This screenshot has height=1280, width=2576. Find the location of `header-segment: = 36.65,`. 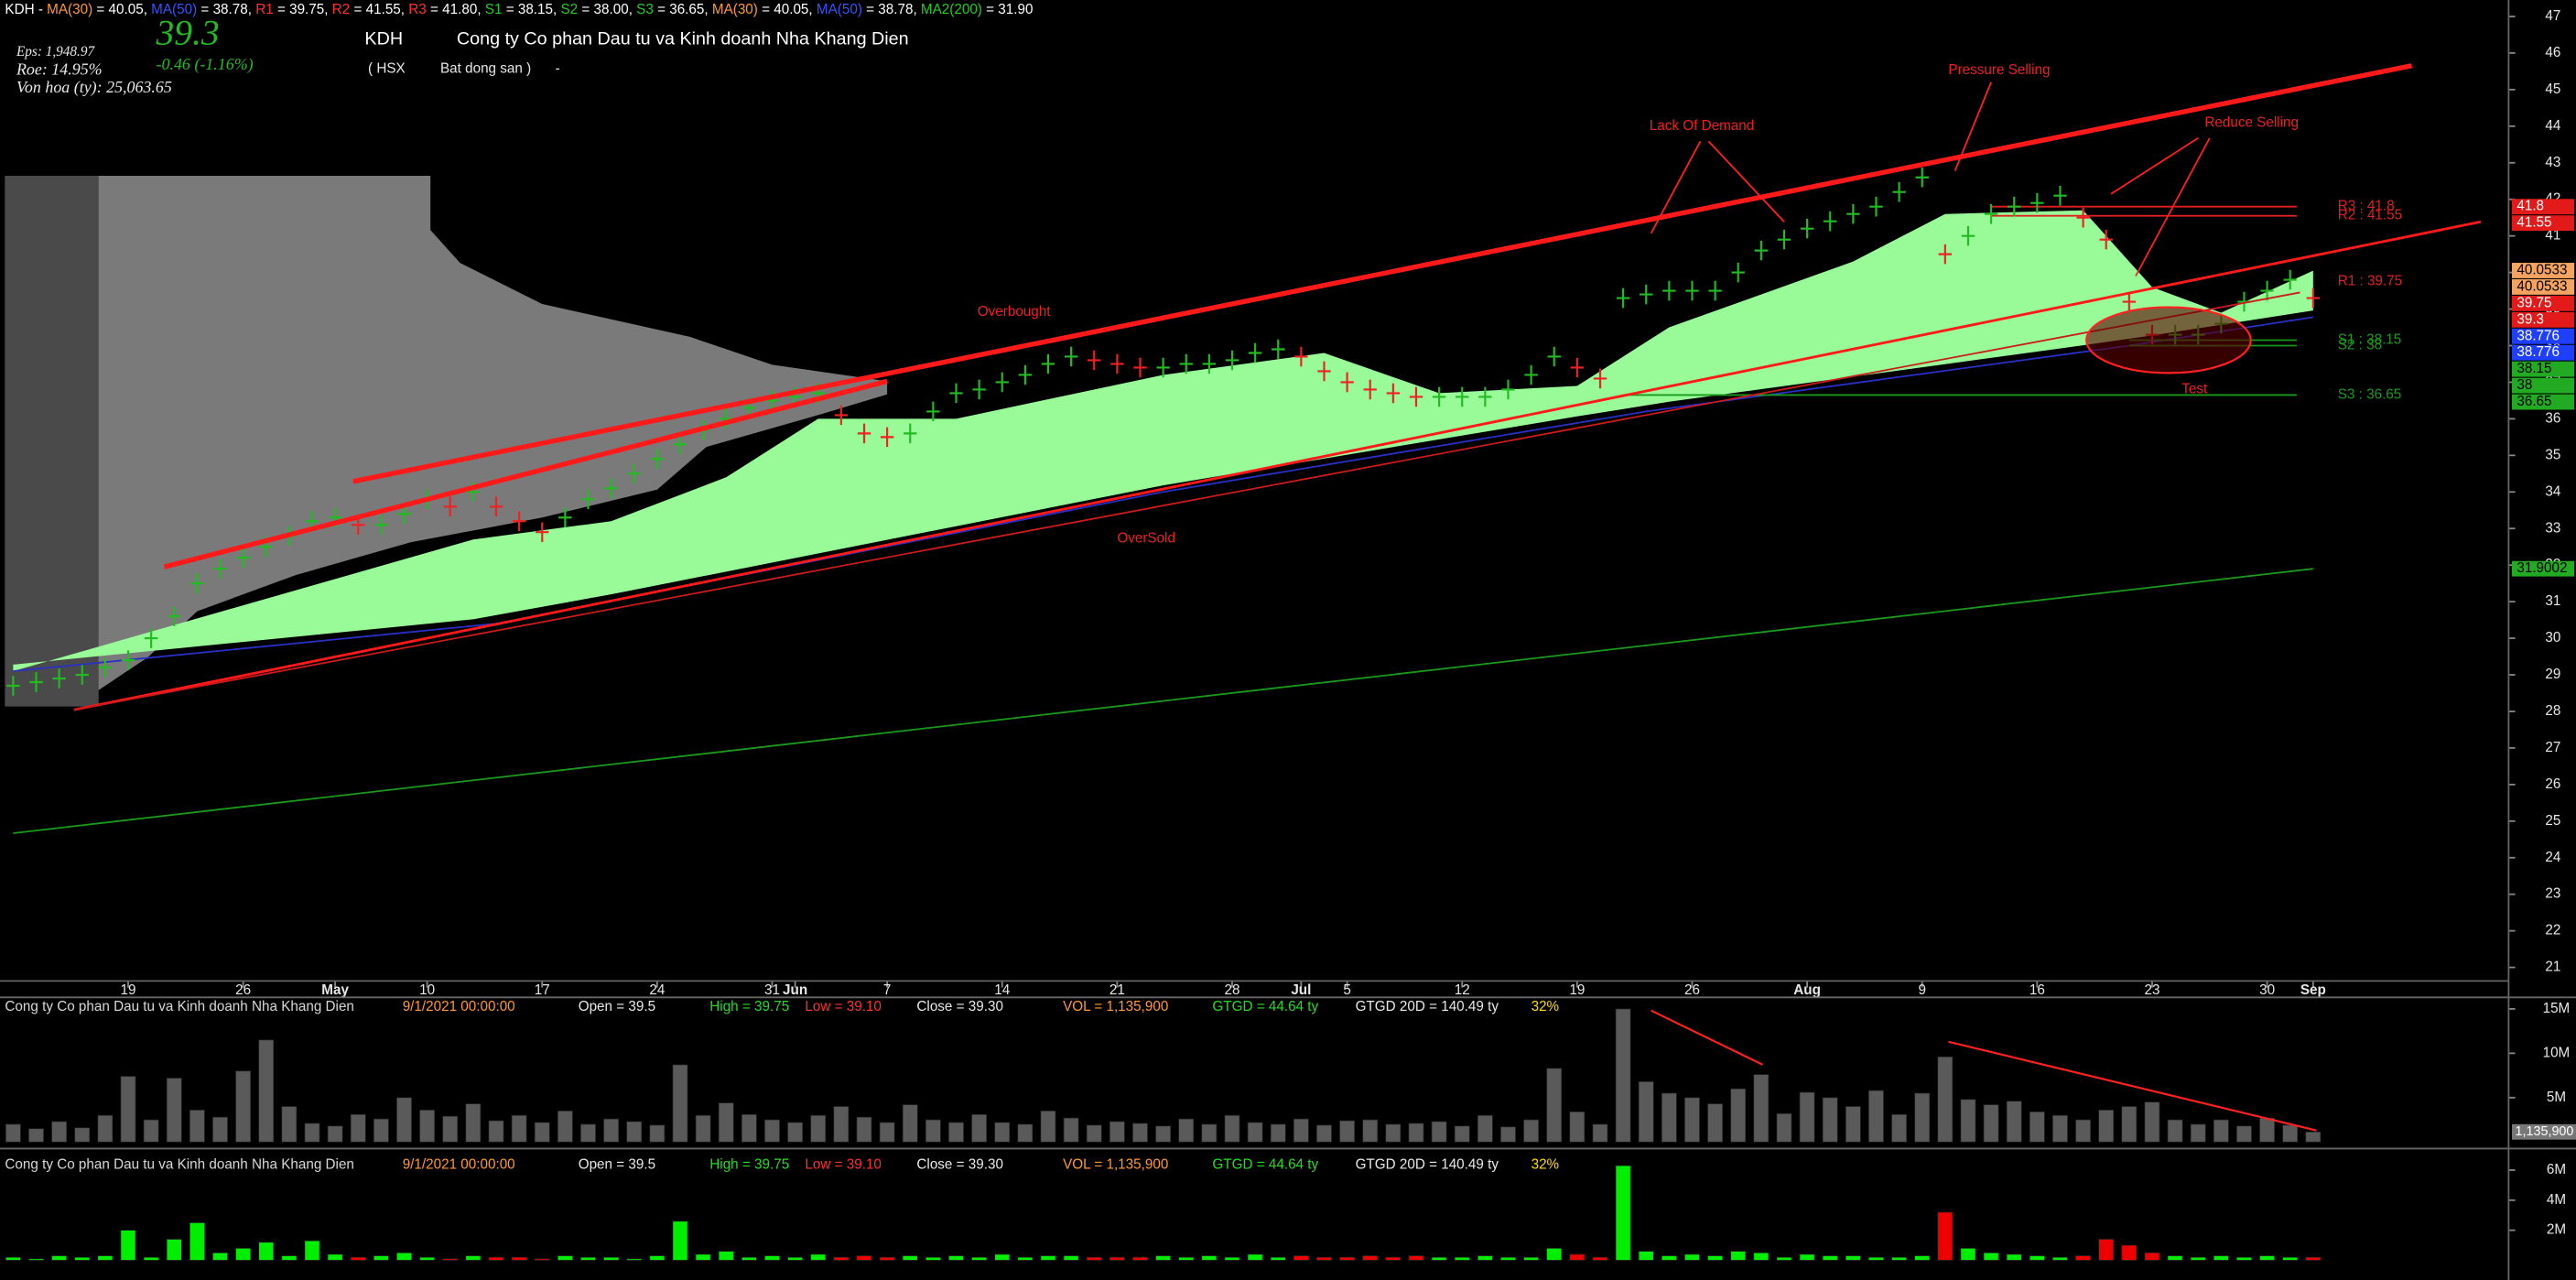

header-segment: = 36.65, is located at coordinates (683, 10).